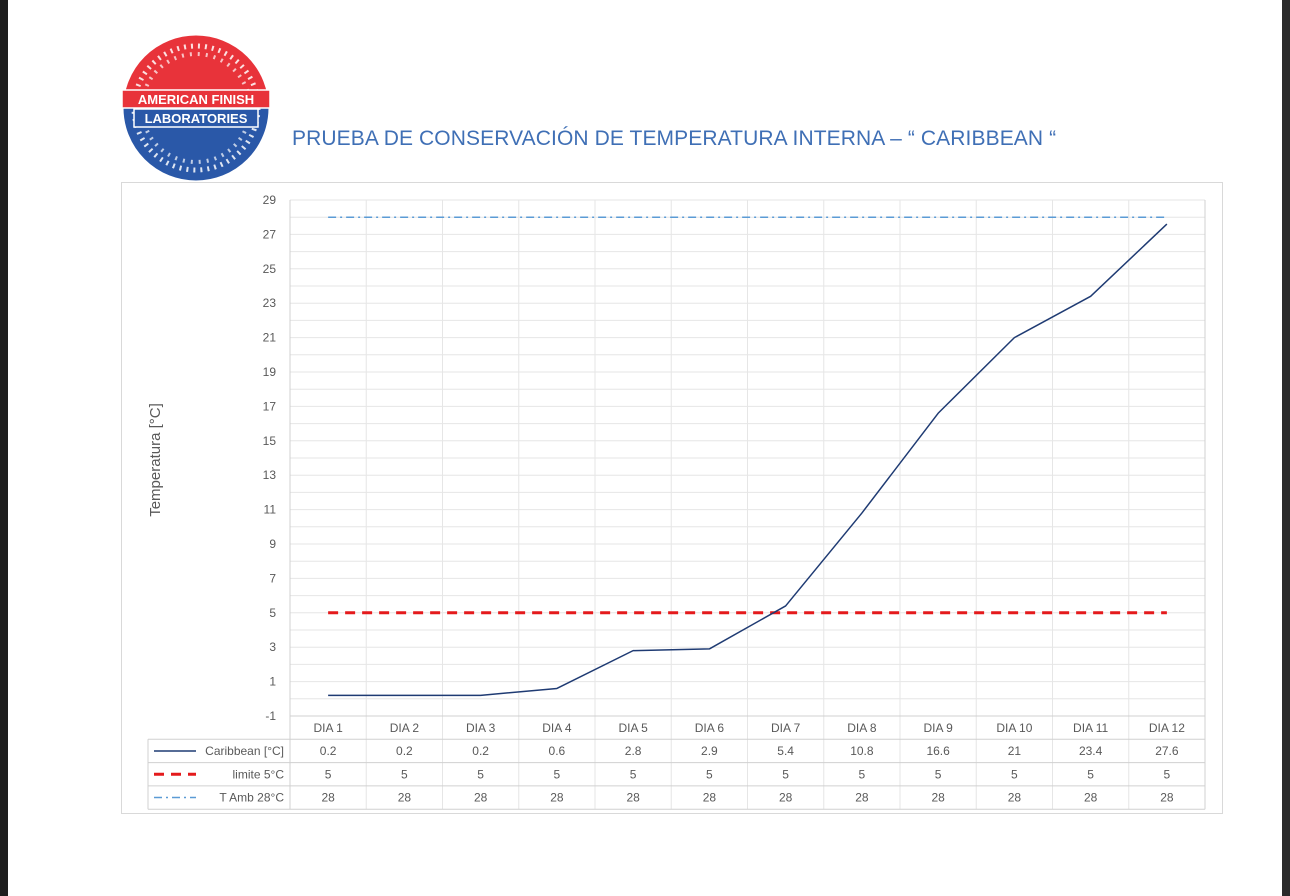  I want to click on legend-label-2: limite 5°C, so click(259, 774).